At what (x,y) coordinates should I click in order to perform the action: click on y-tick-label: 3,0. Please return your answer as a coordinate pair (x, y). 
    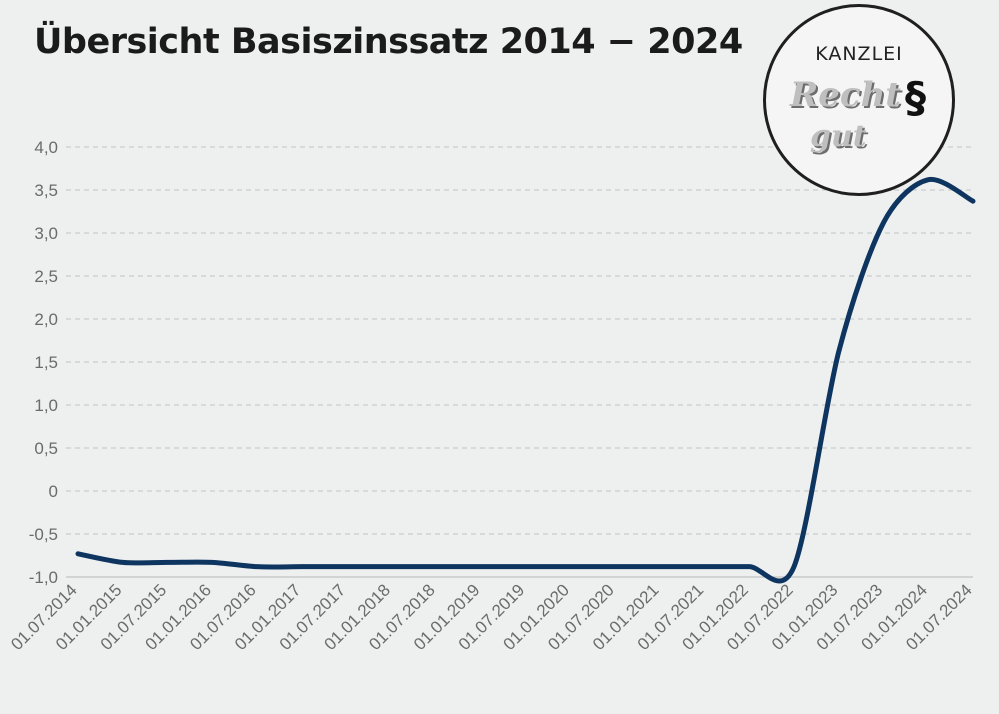
    Looking at the image, I should click on (46, 233).